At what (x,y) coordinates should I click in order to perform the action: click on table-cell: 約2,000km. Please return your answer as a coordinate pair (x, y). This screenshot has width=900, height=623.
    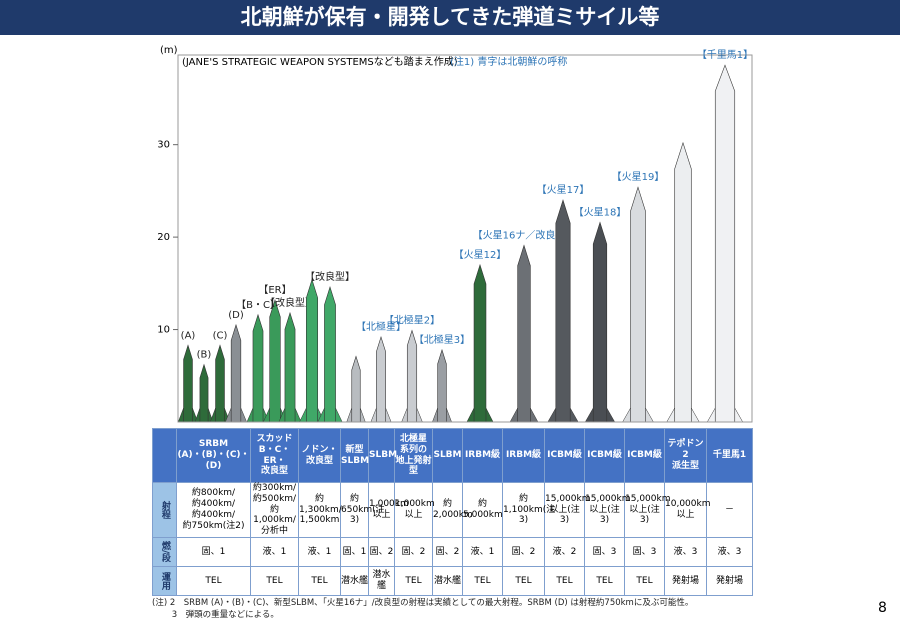
    Looking at the image, I should click on (452, 510).